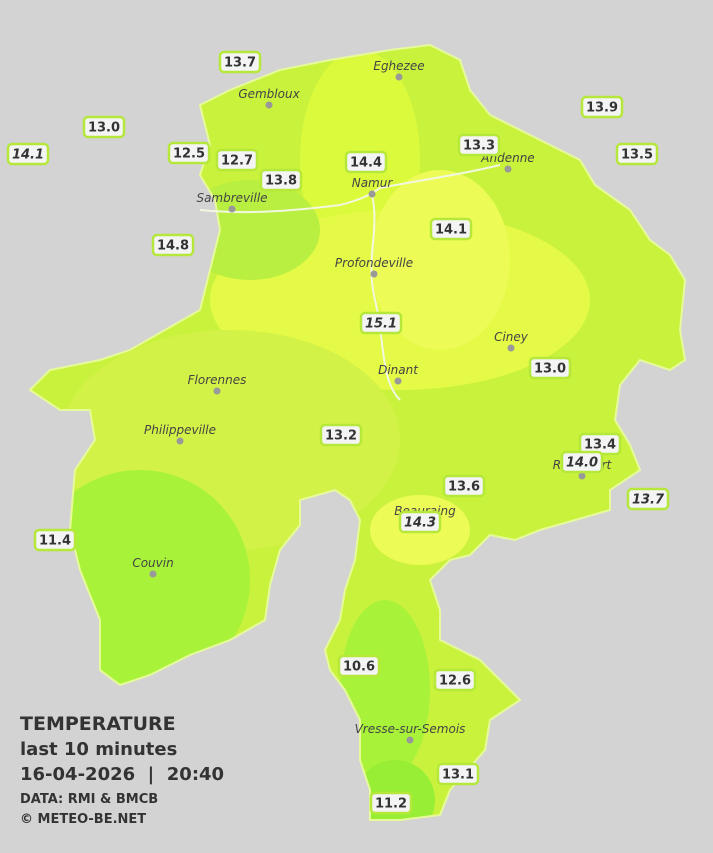  What do you see at coordinates (122, 774) in the screenshot?
I see `legend-timestamp: 16-04-2026 | 20:40` at bounding box center [122, 774].